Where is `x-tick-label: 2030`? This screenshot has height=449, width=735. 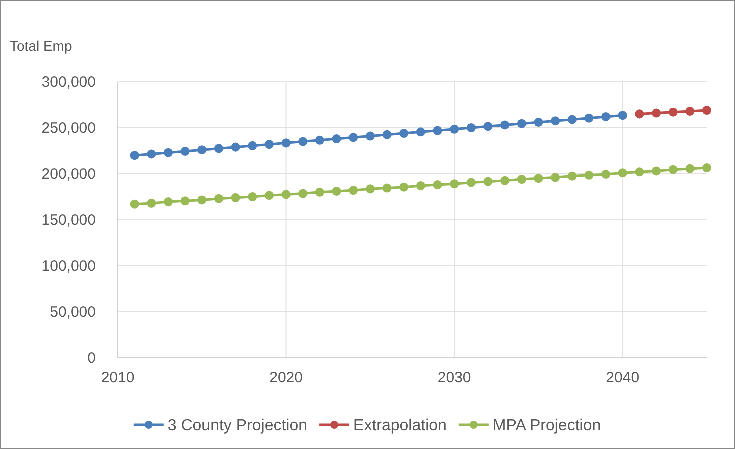
x-tick-label: 2030 is located at coordinates (455, 378).